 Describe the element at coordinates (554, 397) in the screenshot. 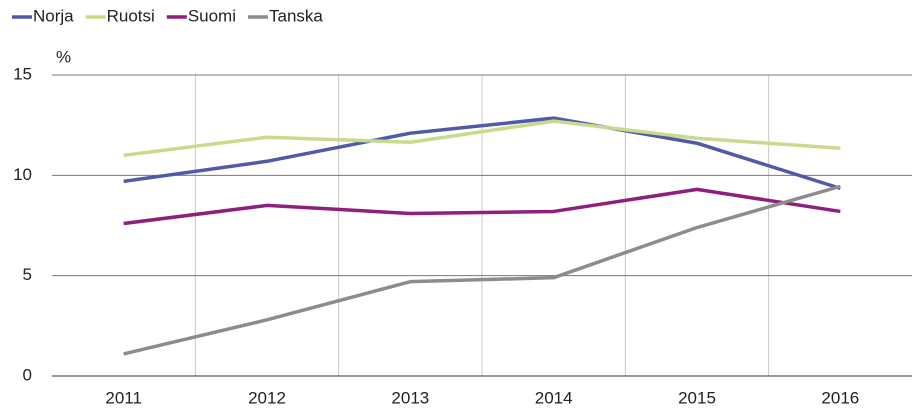

I see `x-tick-label: 2014` at that location.